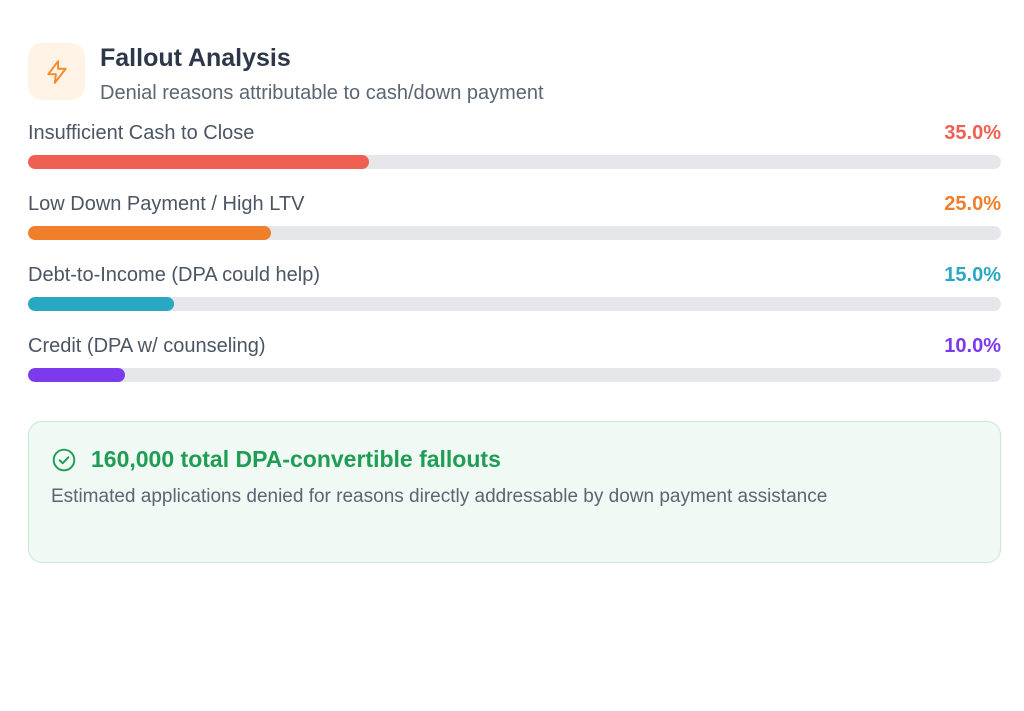 The image size is (1024, 711). I want to click on reason-row-insufficient-cash: Insufficient Cash to Close 35.0%, so click(514, 156).